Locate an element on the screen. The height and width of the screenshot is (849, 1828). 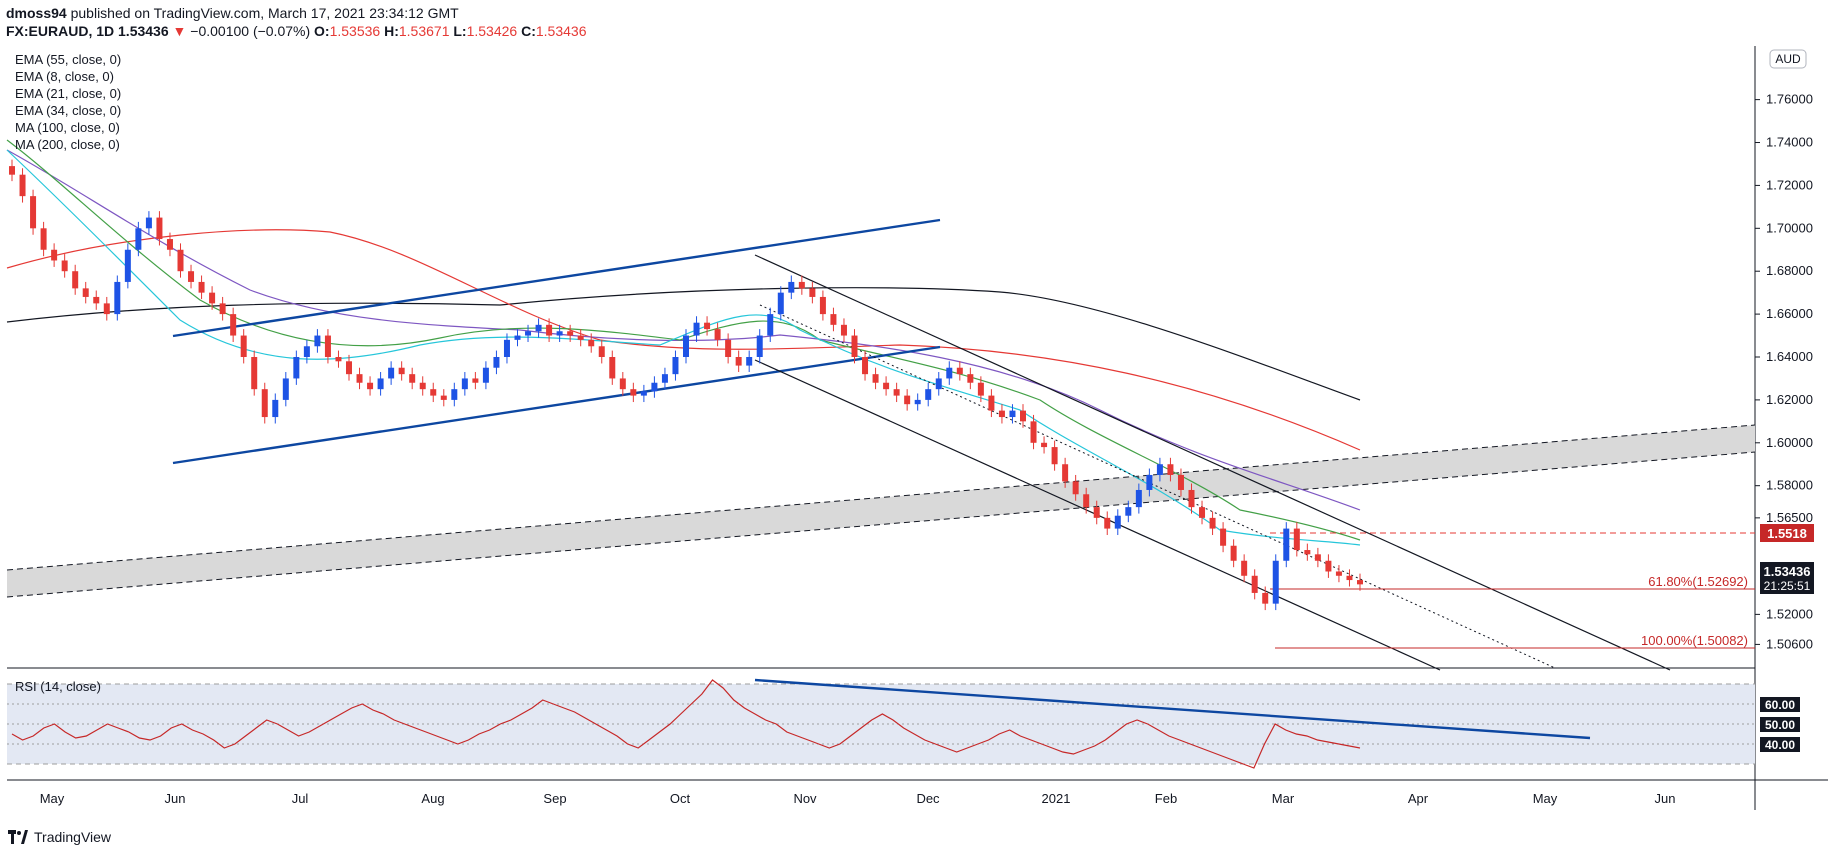
symbol-label: FX:EURAUD, 1D is located at coordinates (60, 31).